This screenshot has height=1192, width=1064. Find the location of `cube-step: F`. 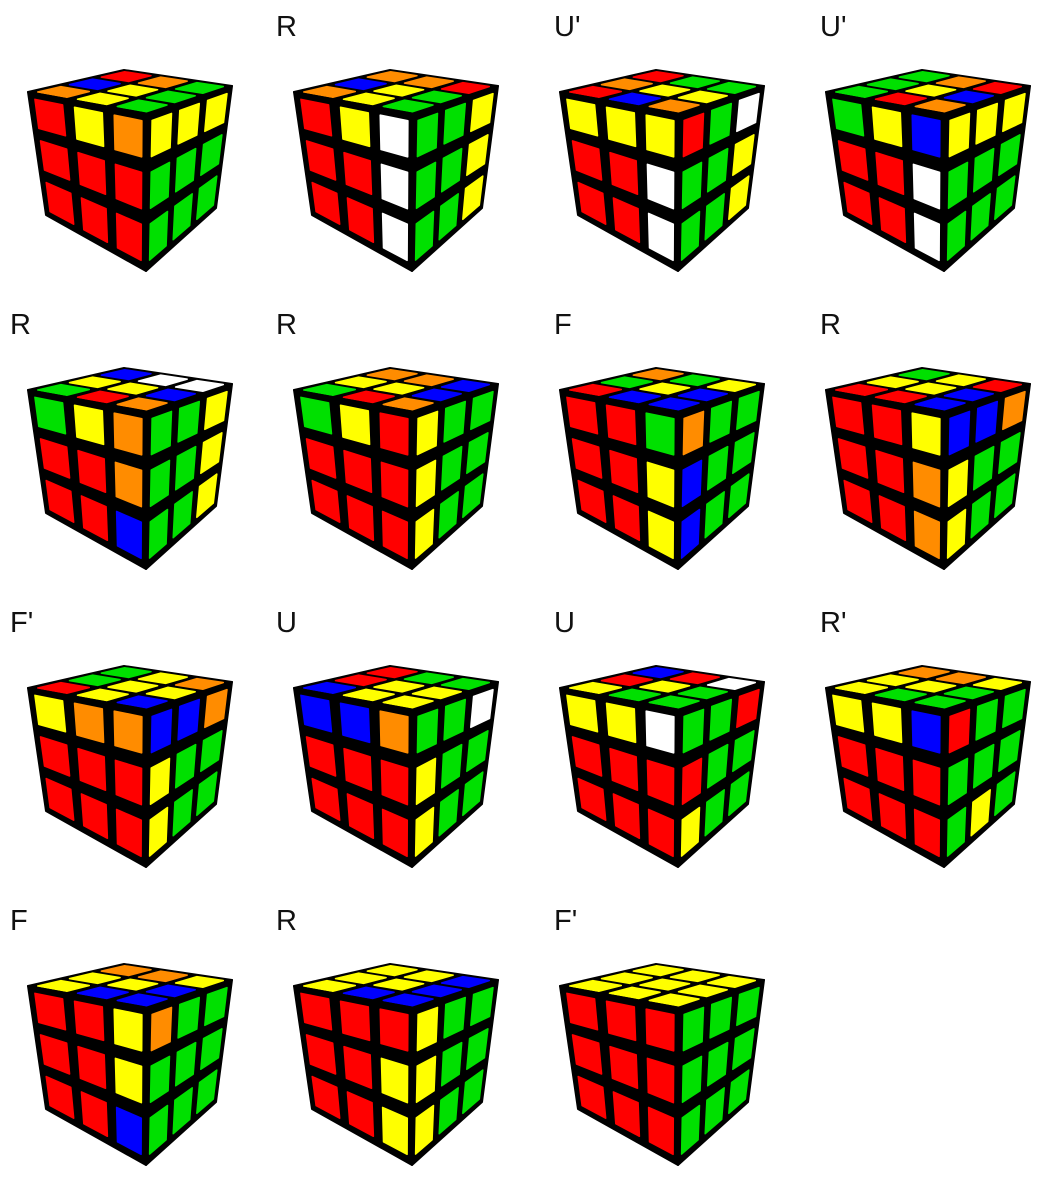

cube-step: F is located at coordinates (659, 439).